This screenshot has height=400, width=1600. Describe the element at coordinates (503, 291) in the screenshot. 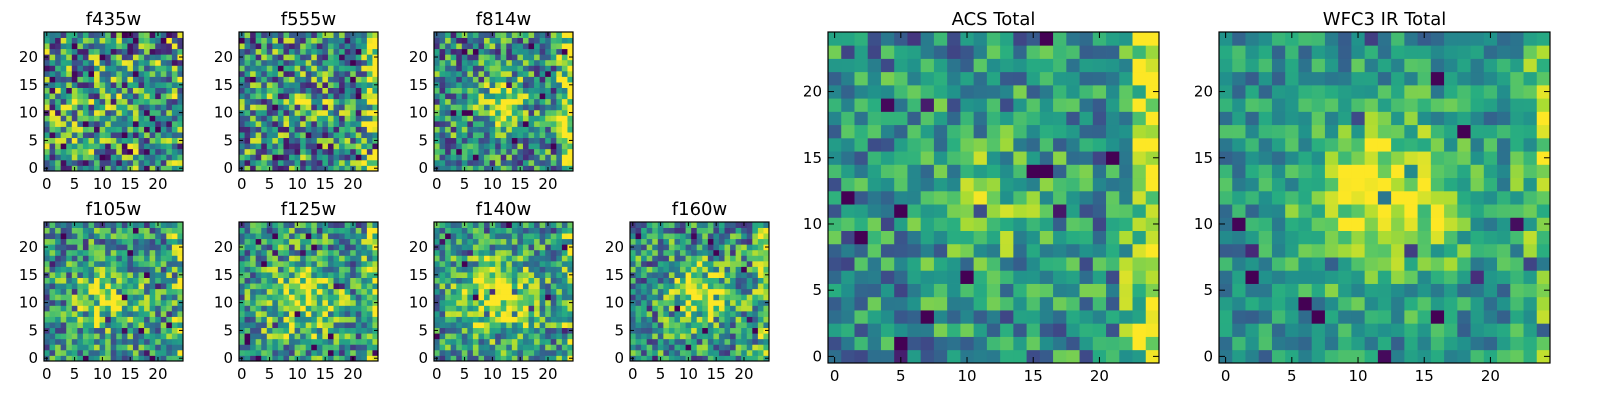

I see `axes-frame` at that location.